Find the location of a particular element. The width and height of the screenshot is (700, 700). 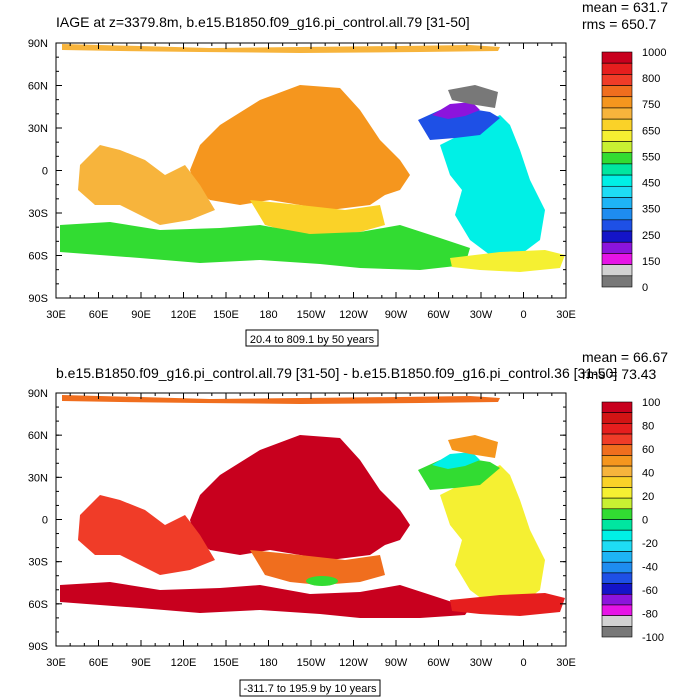

lon-label: 120W is located at coordinates (353, 663).